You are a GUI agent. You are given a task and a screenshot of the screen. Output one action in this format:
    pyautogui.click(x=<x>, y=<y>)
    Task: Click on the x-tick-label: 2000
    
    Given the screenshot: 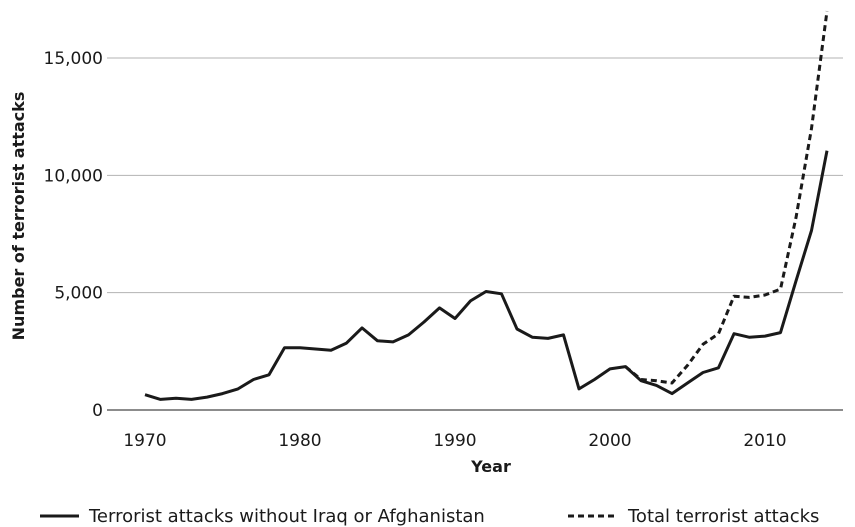 What is the action you would take?
    pyautogui.click(x=609, y=441)
    